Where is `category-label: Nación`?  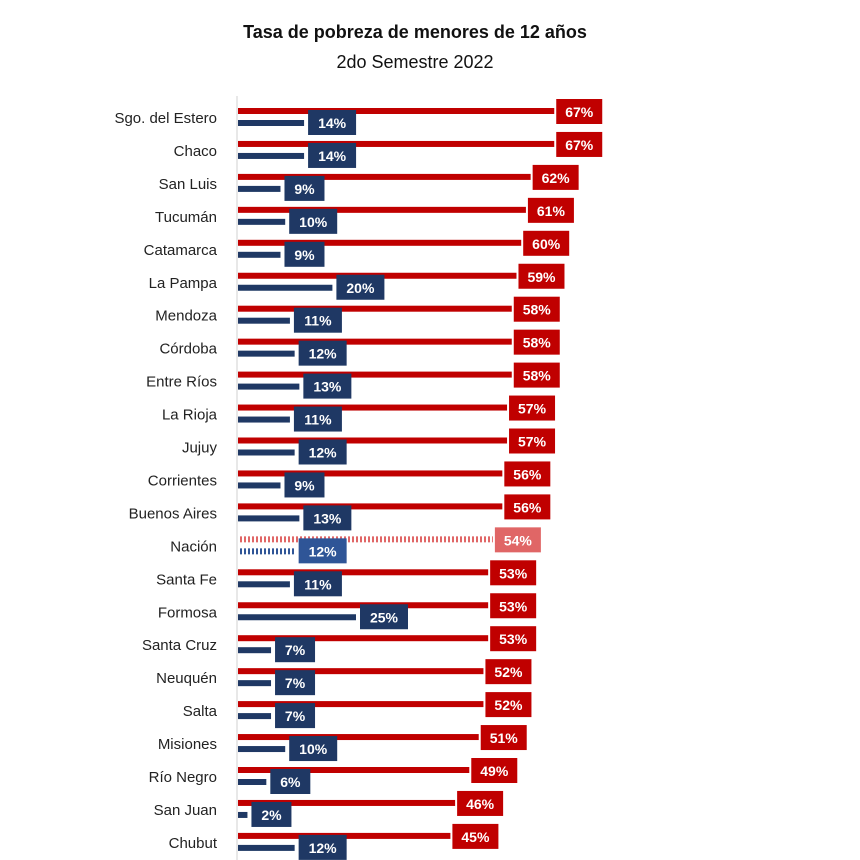 category-label: Nación is located at coordinates (193, 546).